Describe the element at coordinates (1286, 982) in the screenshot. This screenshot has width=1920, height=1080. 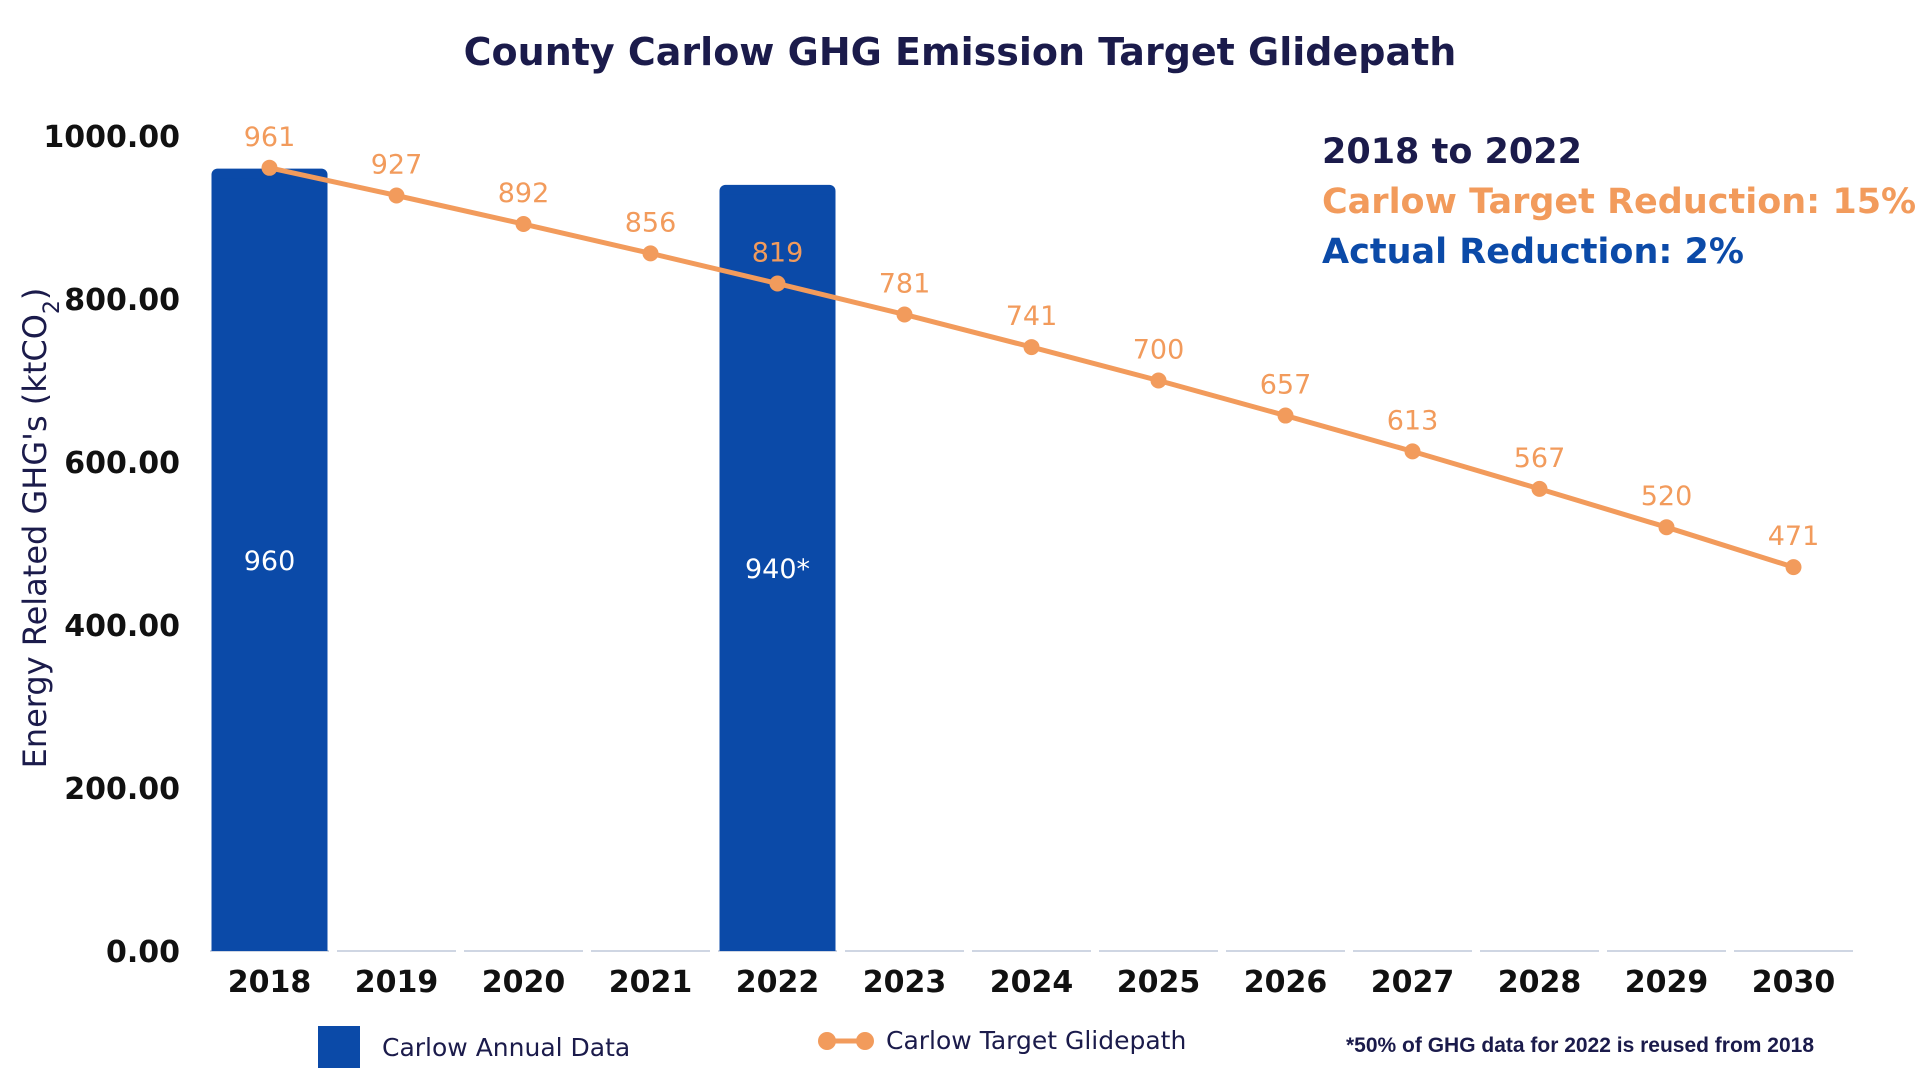
I see `x-tick-label: 2026` at that location.